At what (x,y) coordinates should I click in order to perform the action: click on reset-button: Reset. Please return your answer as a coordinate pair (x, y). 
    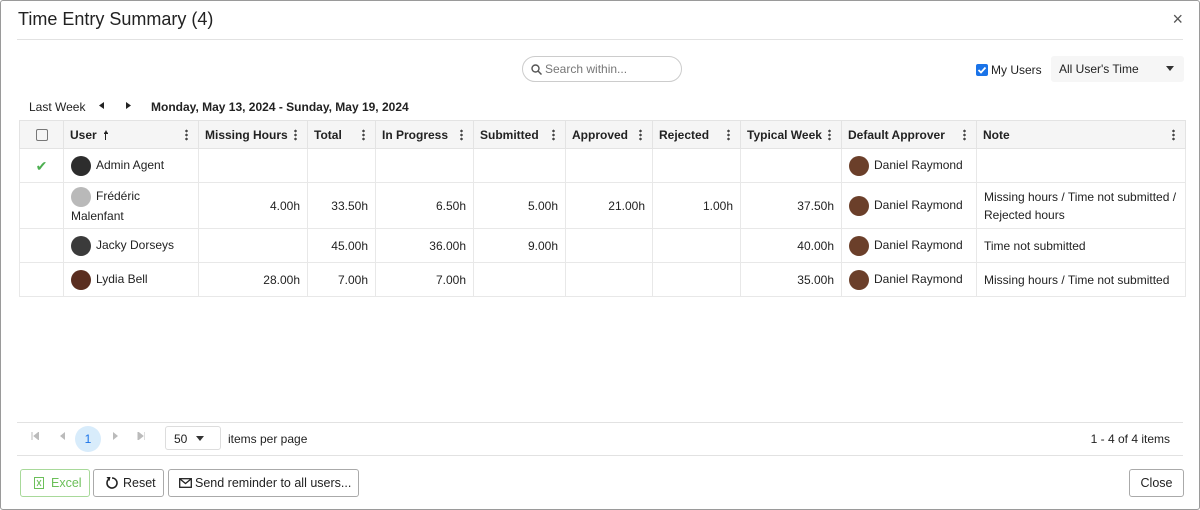
    Looking at the image, I should click on (128, 483).